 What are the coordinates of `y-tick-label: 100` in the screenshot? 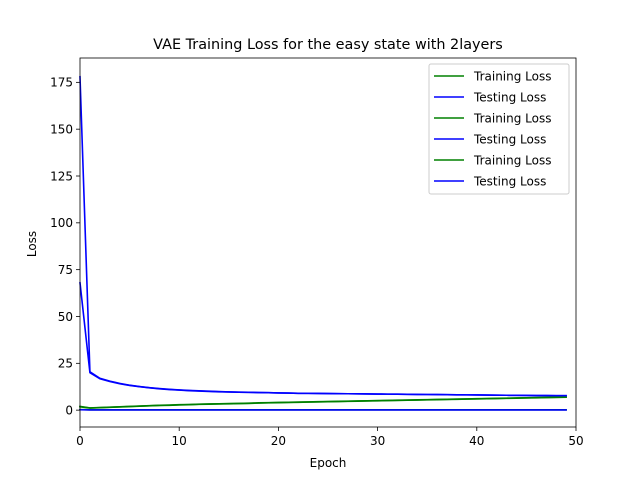 It's located at (61, 223).